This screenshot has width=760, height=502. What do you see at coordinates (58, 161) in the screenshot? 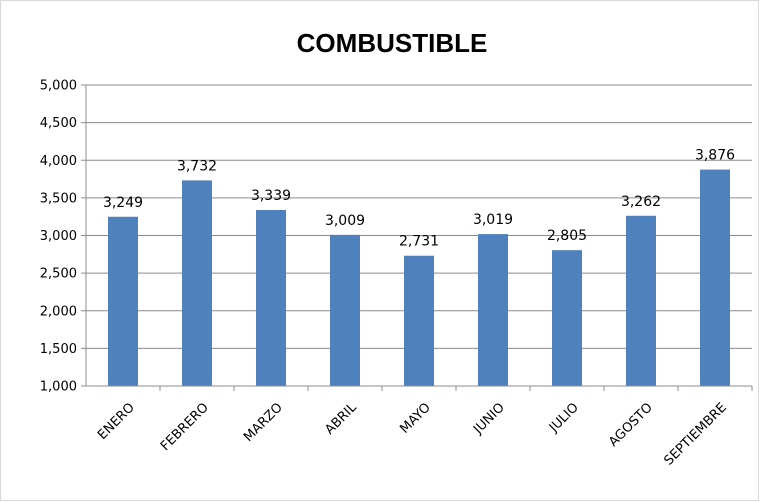
I see `y-tick-label: 4,000` at bounding box center [58, 161].